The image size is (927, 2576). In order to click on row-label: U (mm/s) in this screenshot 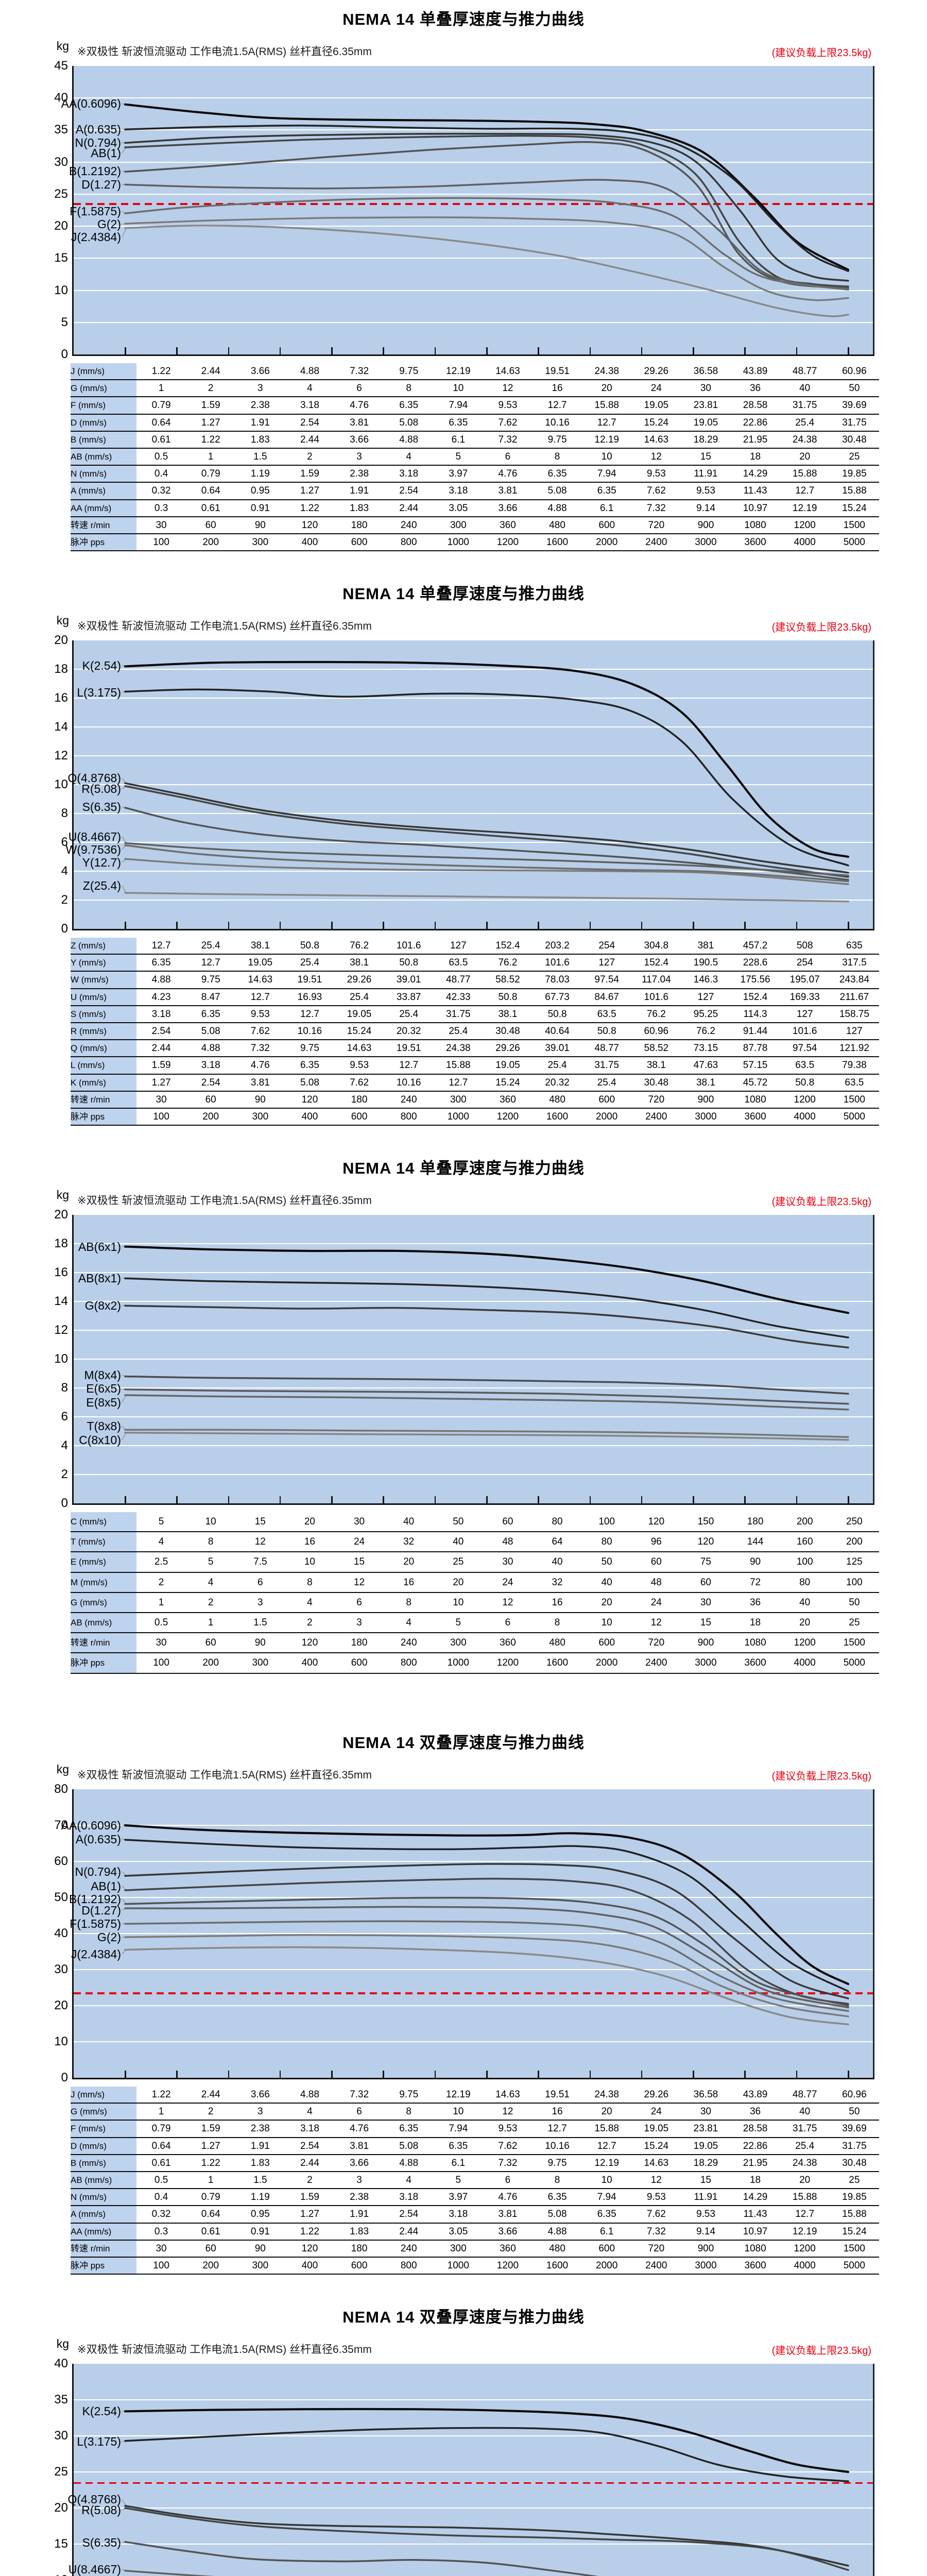, I will do `click(103, 997)`.